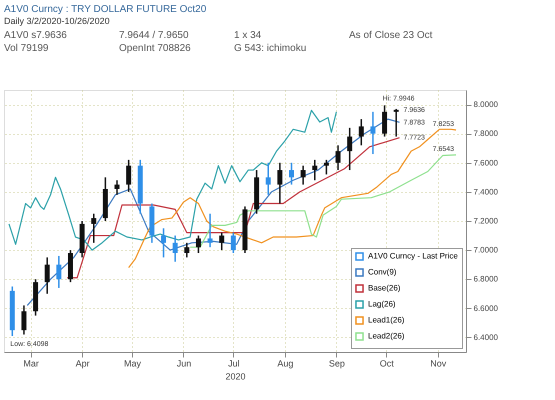 This screenshot has height=400, width=555. Describe the element at coordinates (486, 105) in the screenshot. I see `y-tick-label: 8.0000` at that location.